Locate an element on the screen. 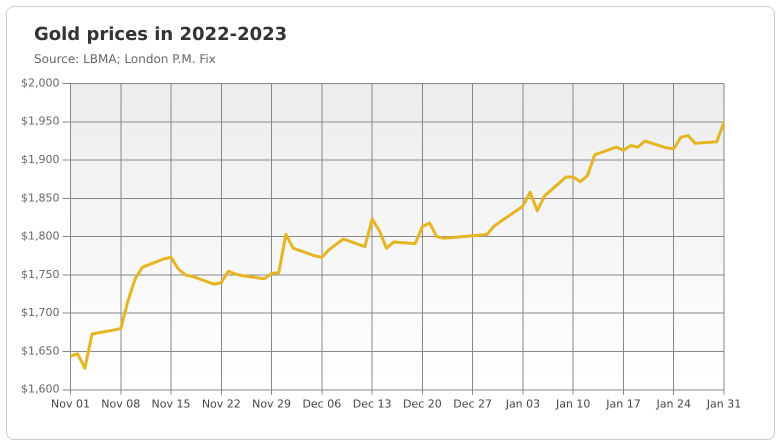  source-note: Source: LBMA; London P.M. Fix is located at coordinates (125, 59).